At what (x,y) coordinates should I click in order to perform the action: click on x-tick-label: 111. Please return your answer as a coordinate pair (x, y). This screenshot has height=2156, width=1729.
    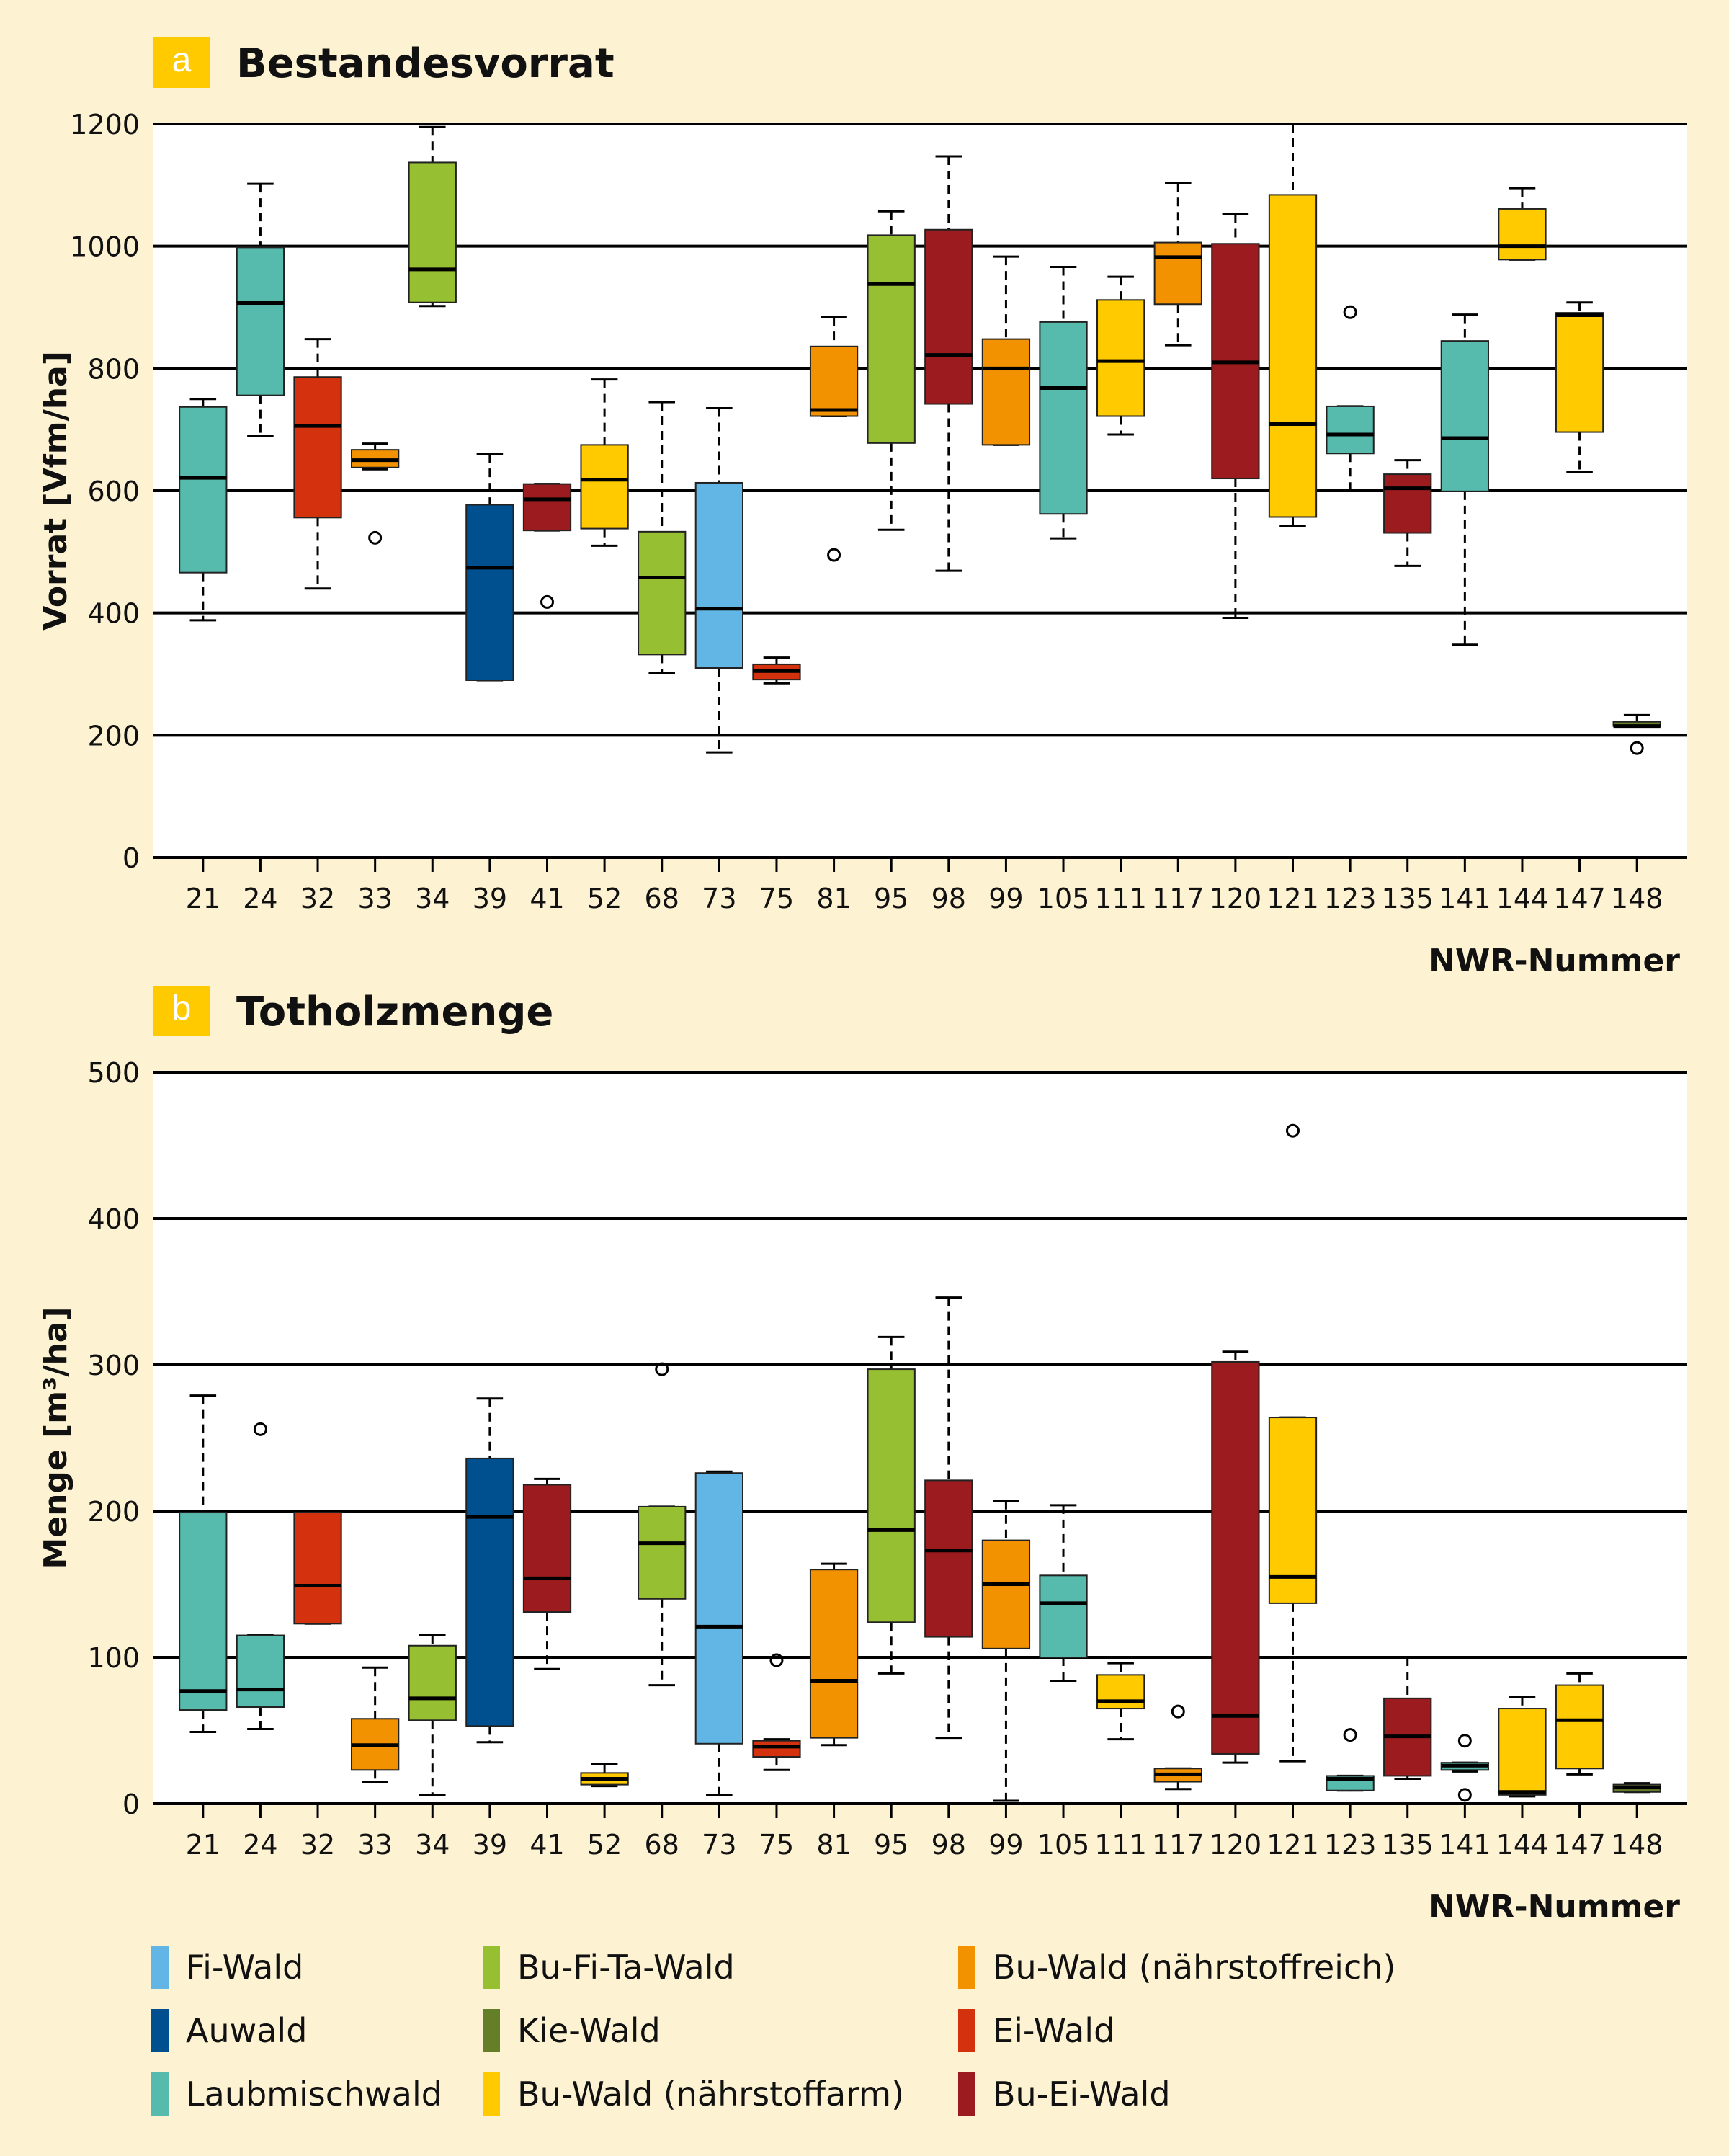
    Looking at the image, I should click on (1121, 1845).